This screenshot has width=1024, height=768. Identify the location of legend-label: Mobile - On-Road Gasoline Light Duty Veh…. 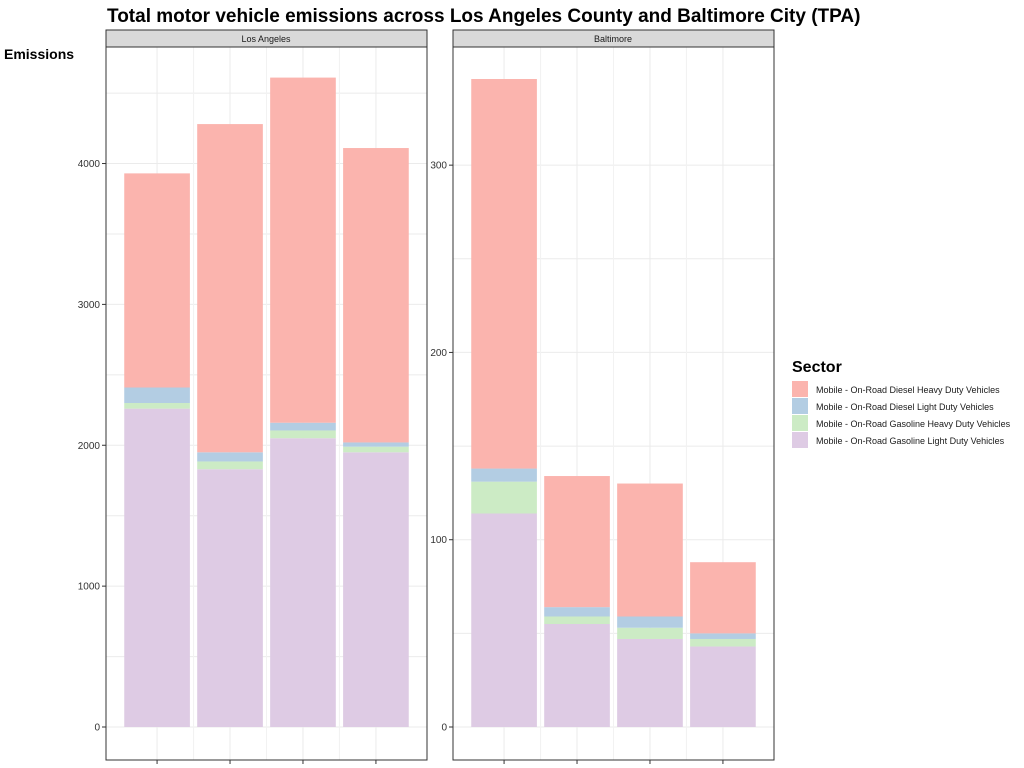
(910, 441).